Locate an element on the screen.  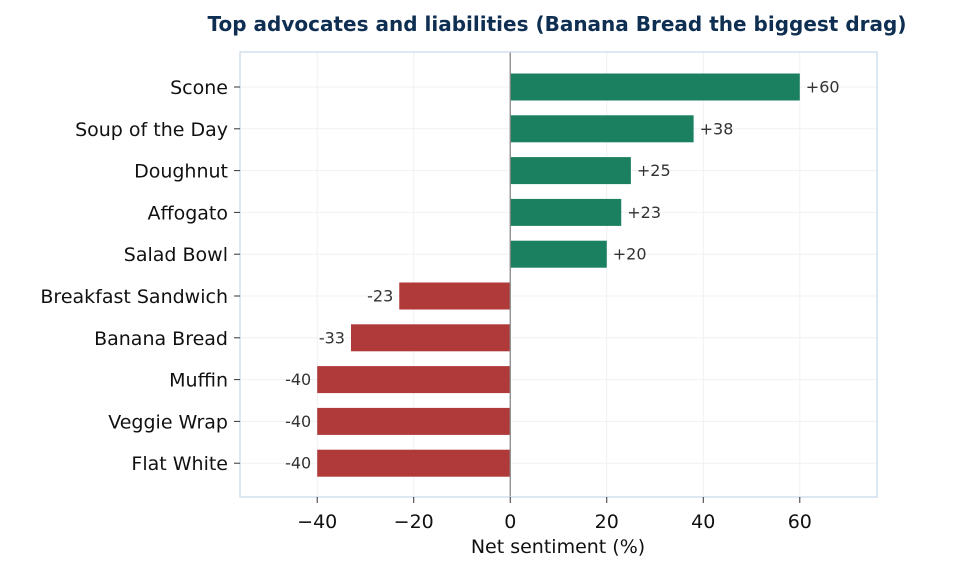
bar-affogato is located at coordinates (566, 212).